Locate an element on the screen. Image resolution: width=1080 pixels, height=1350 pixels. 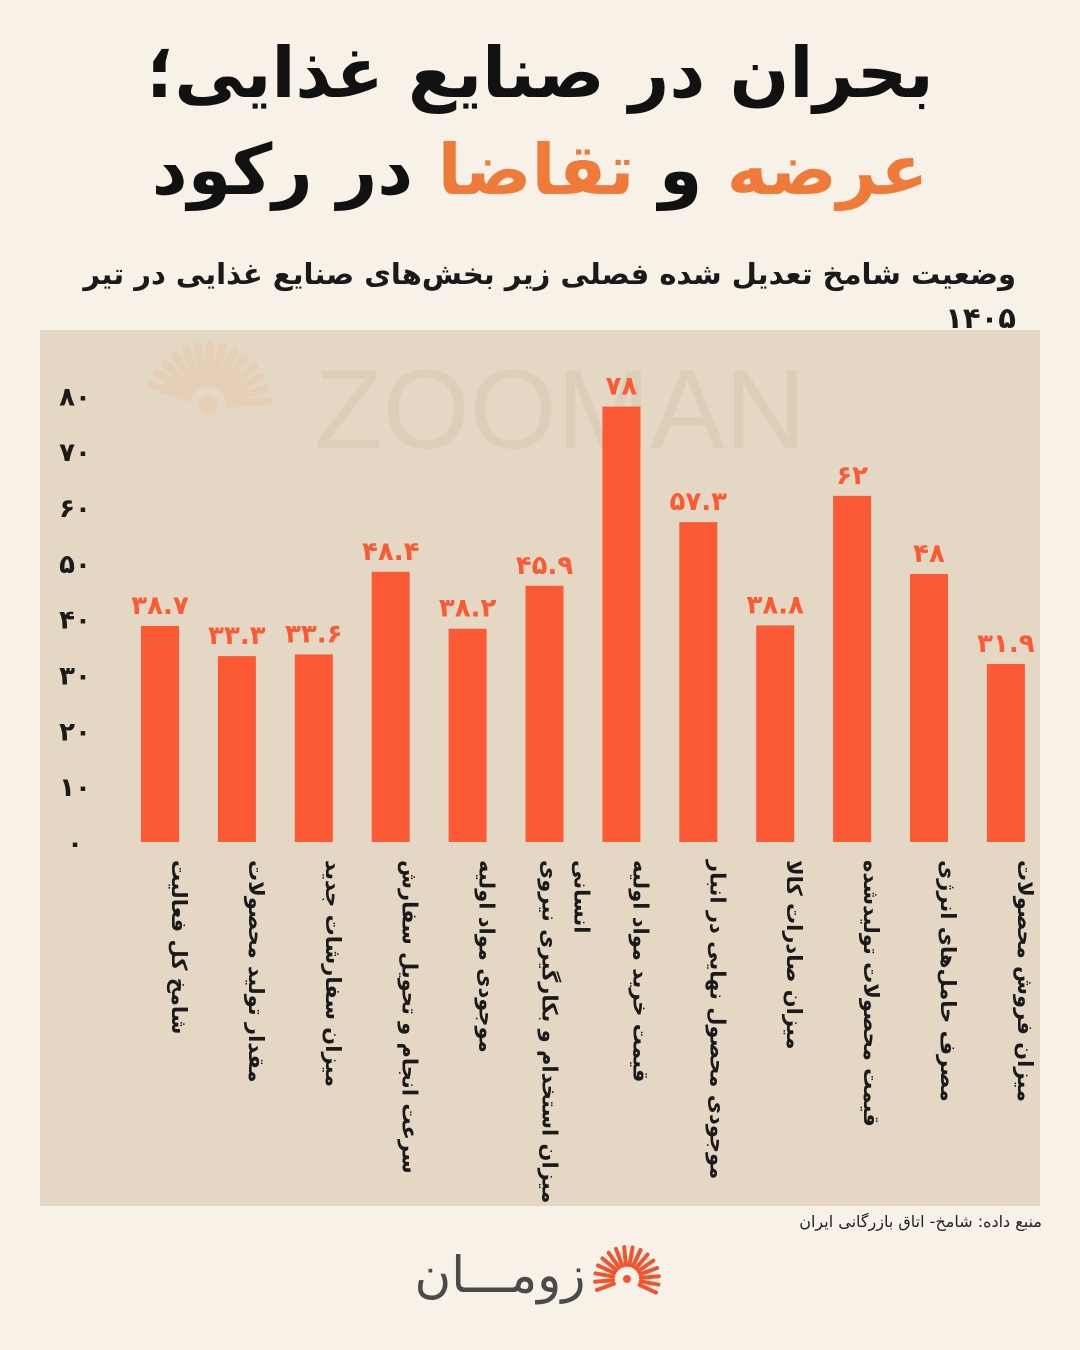
bar-value-label: ۳۸.۷ is located at coordinates (160, 606).